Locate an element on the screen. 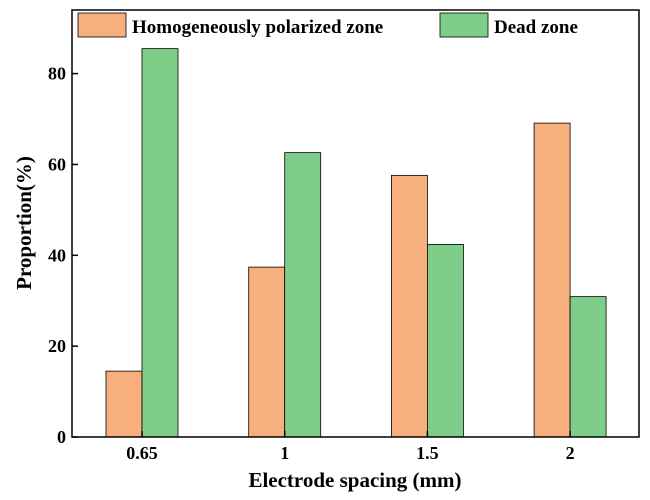 The width and height of the screenshot is (650, 500). y-tick-label: 20 is located at coordinates (57, 346).